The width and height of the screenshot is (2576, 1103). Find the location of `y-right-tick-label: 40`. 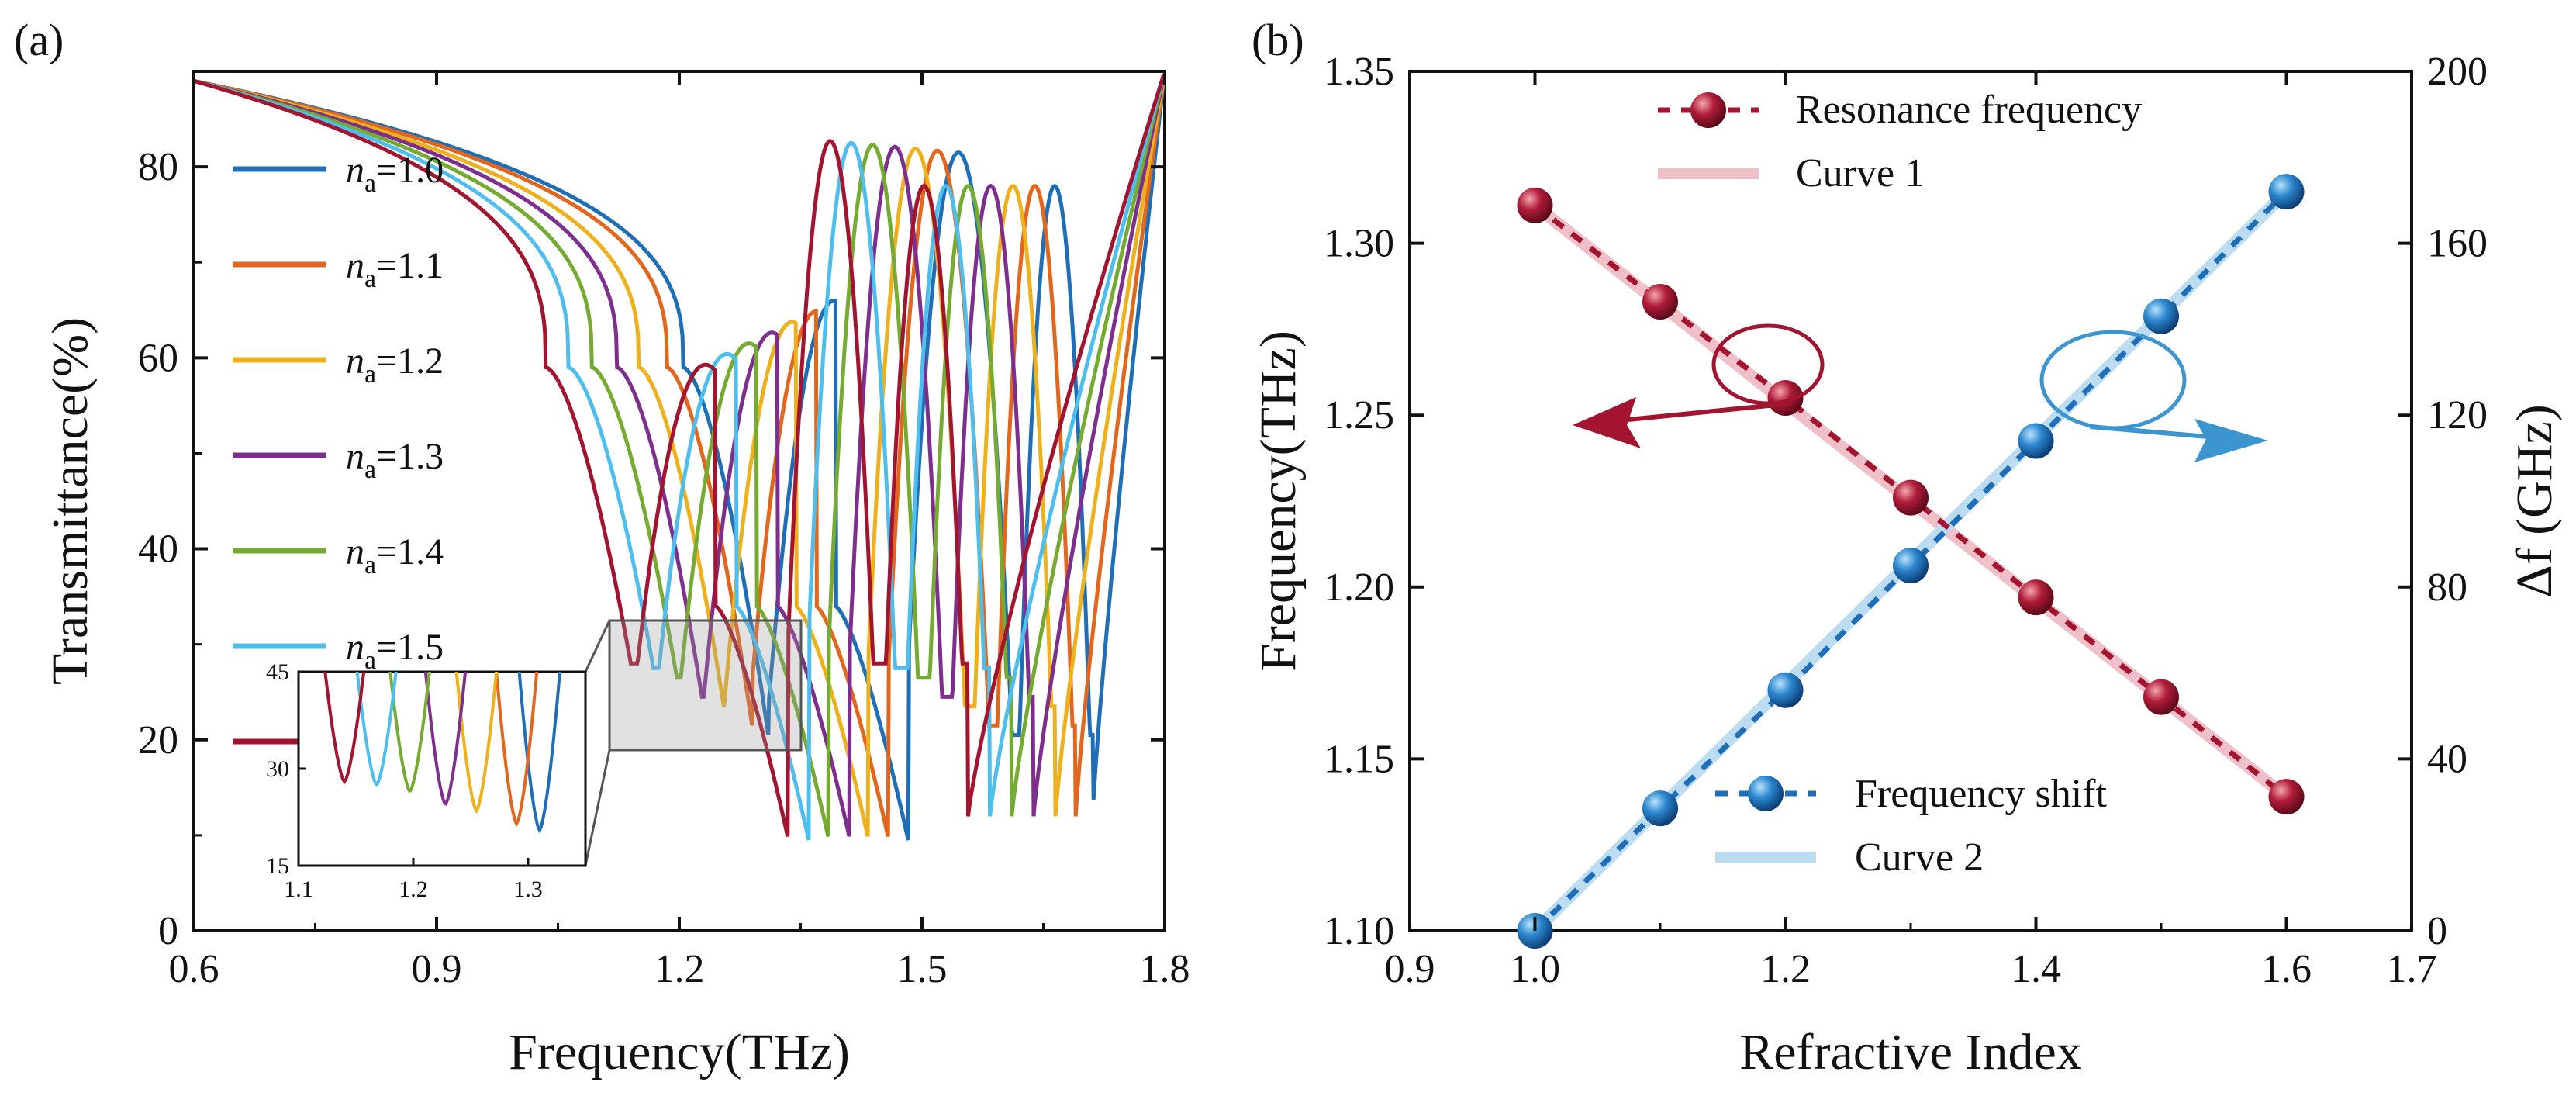

y-right-tick-label: 40 is located at coordinates (2447, 759).